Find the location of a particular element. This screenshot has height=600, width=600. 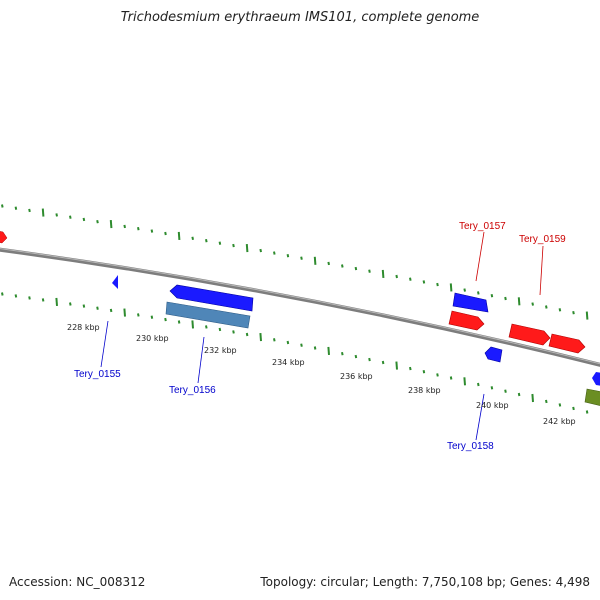

scale-label: 240 kbp is located at coordinates (492, 405).